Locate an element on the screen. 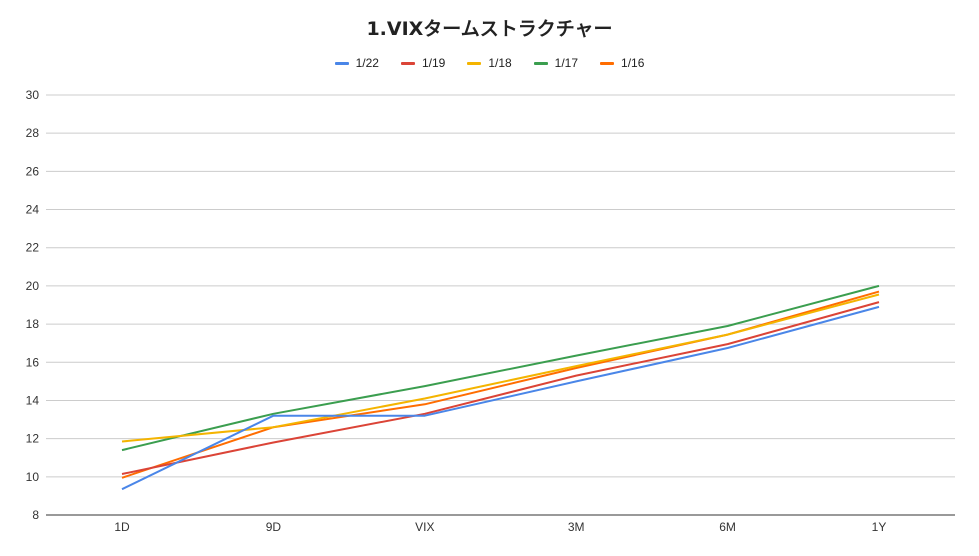  legend-label: 1/22 is located at coordinates (367, 63).